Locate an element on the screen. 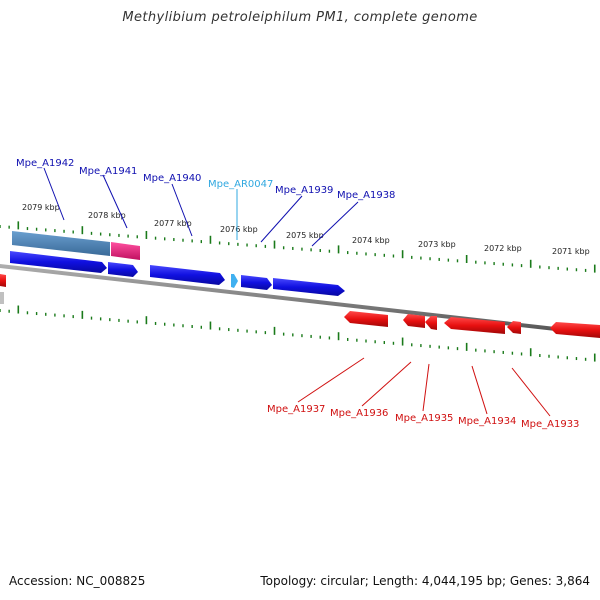  gene-label-reverse: Mpe_A1935 is located at coordinates (424, 418).